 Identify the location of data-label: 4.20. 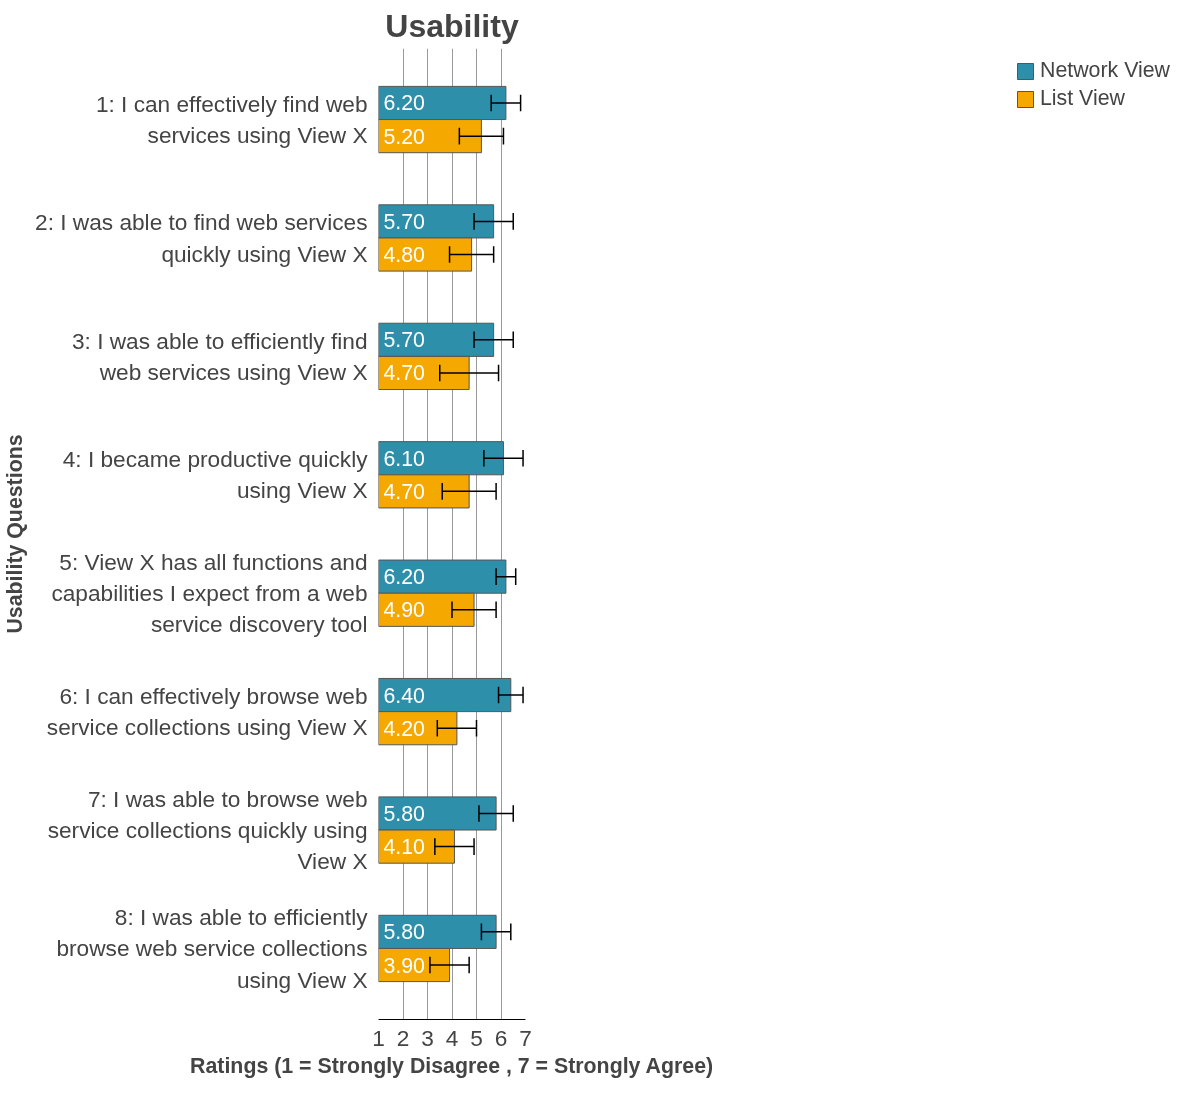
(404, 728).